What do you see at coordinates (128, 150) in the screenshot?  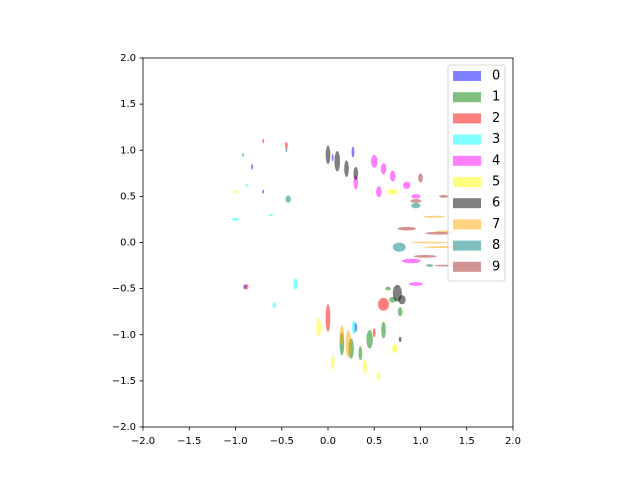 I see `y-tick-label: 1.0` at bounding box center [128, 150].